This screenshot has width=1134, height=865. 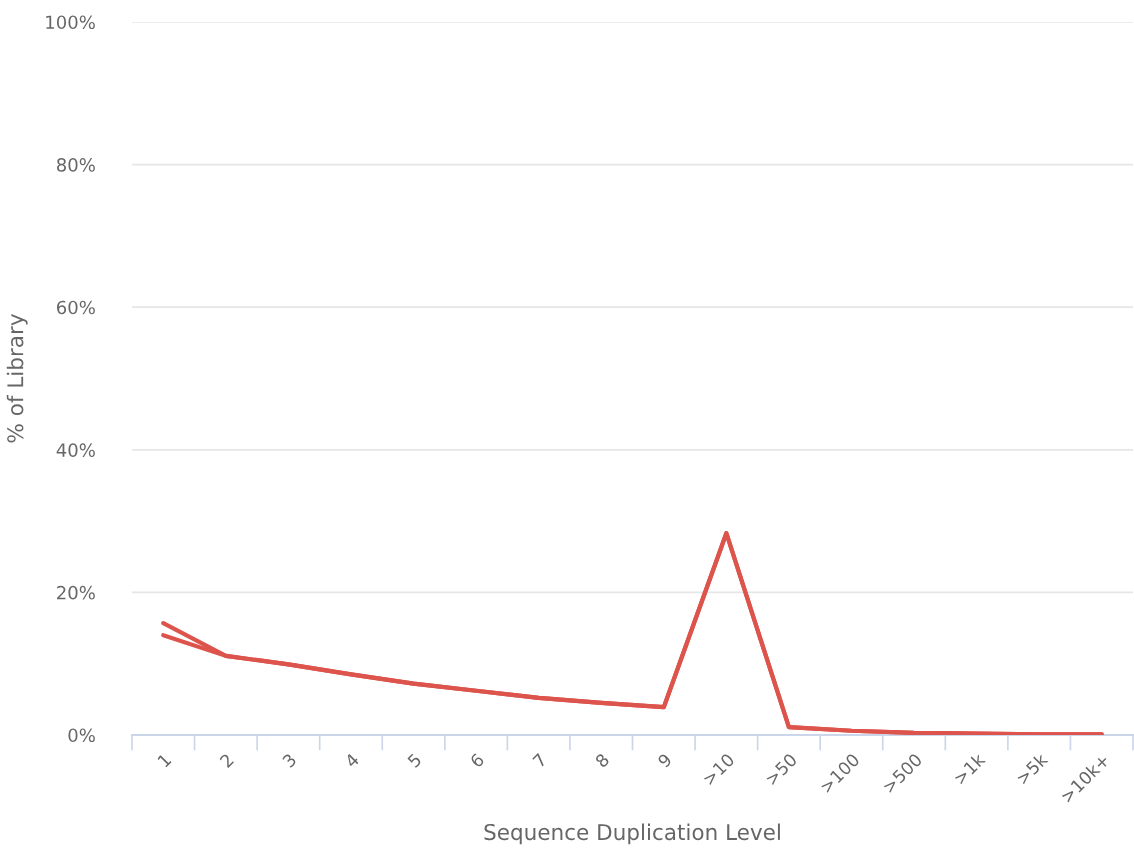 What do you see at coordinates (1032, 768) in the screenshot?
I see `x-tick-label: >5k` at bounding box center [1032, 768].